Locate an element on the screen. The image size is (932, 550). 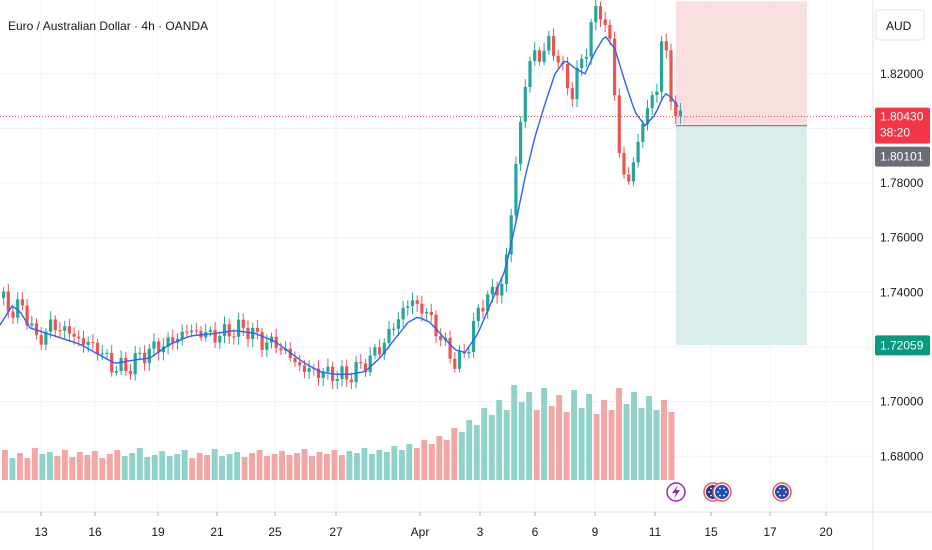
x-tick-label: 3 is located at coordinates (480, 532).